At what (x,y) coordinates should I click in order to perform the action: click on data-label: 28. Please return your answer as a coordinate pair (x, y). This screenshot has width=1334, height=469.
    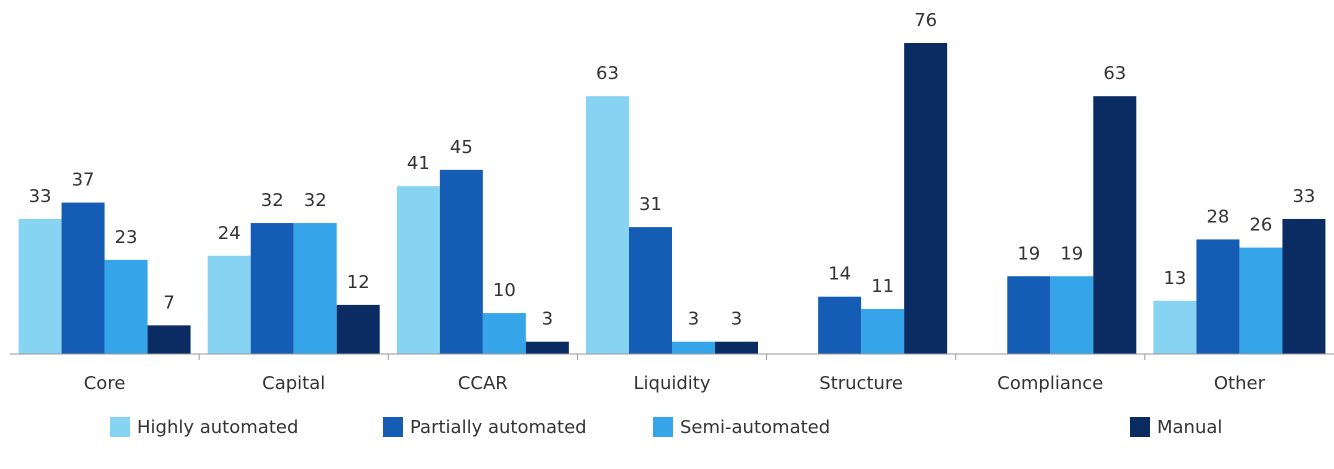
    Looking at the image, I should click on (1217, 216).